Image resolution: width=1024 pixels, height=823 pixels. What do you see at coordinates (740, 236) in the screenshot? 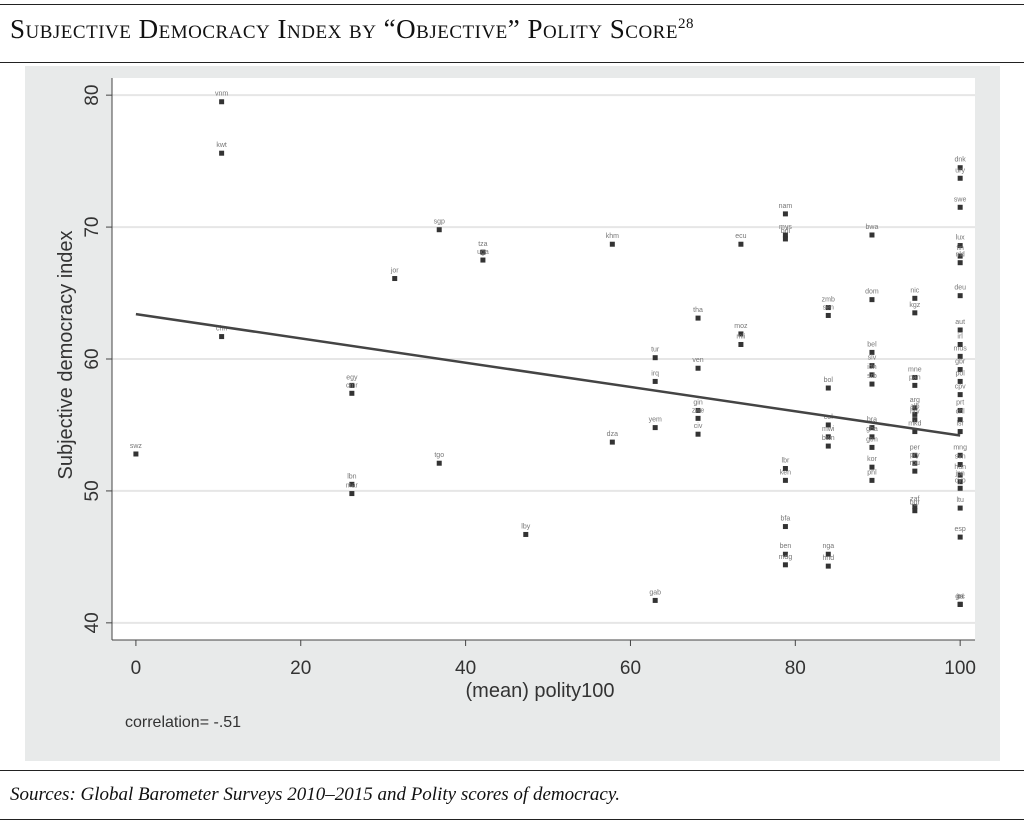
I see `point-label: ecu` at bounding box center [740, 236].